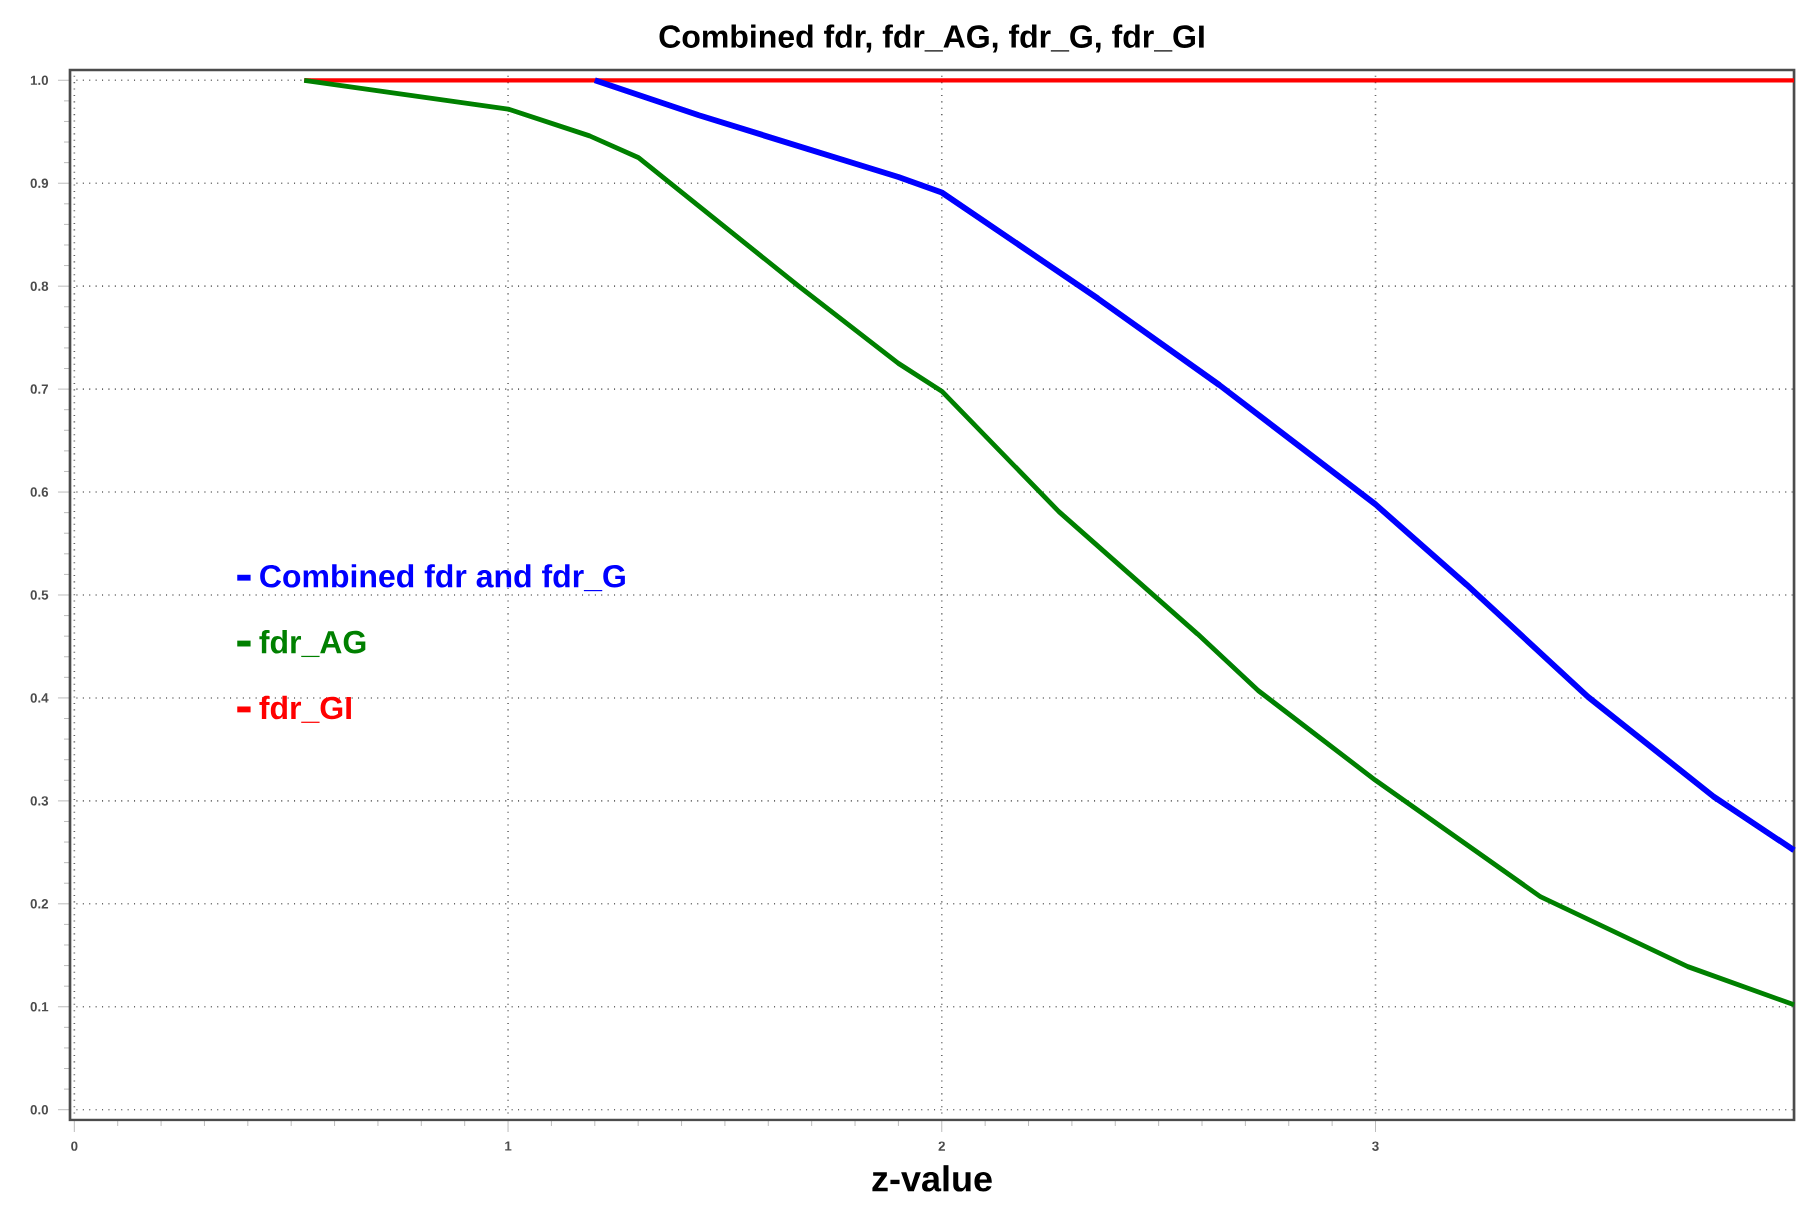  I want to click on chart-title: Combined fdr, fdr_AG, fdr_G, fdr_GI, so click(931, 38).